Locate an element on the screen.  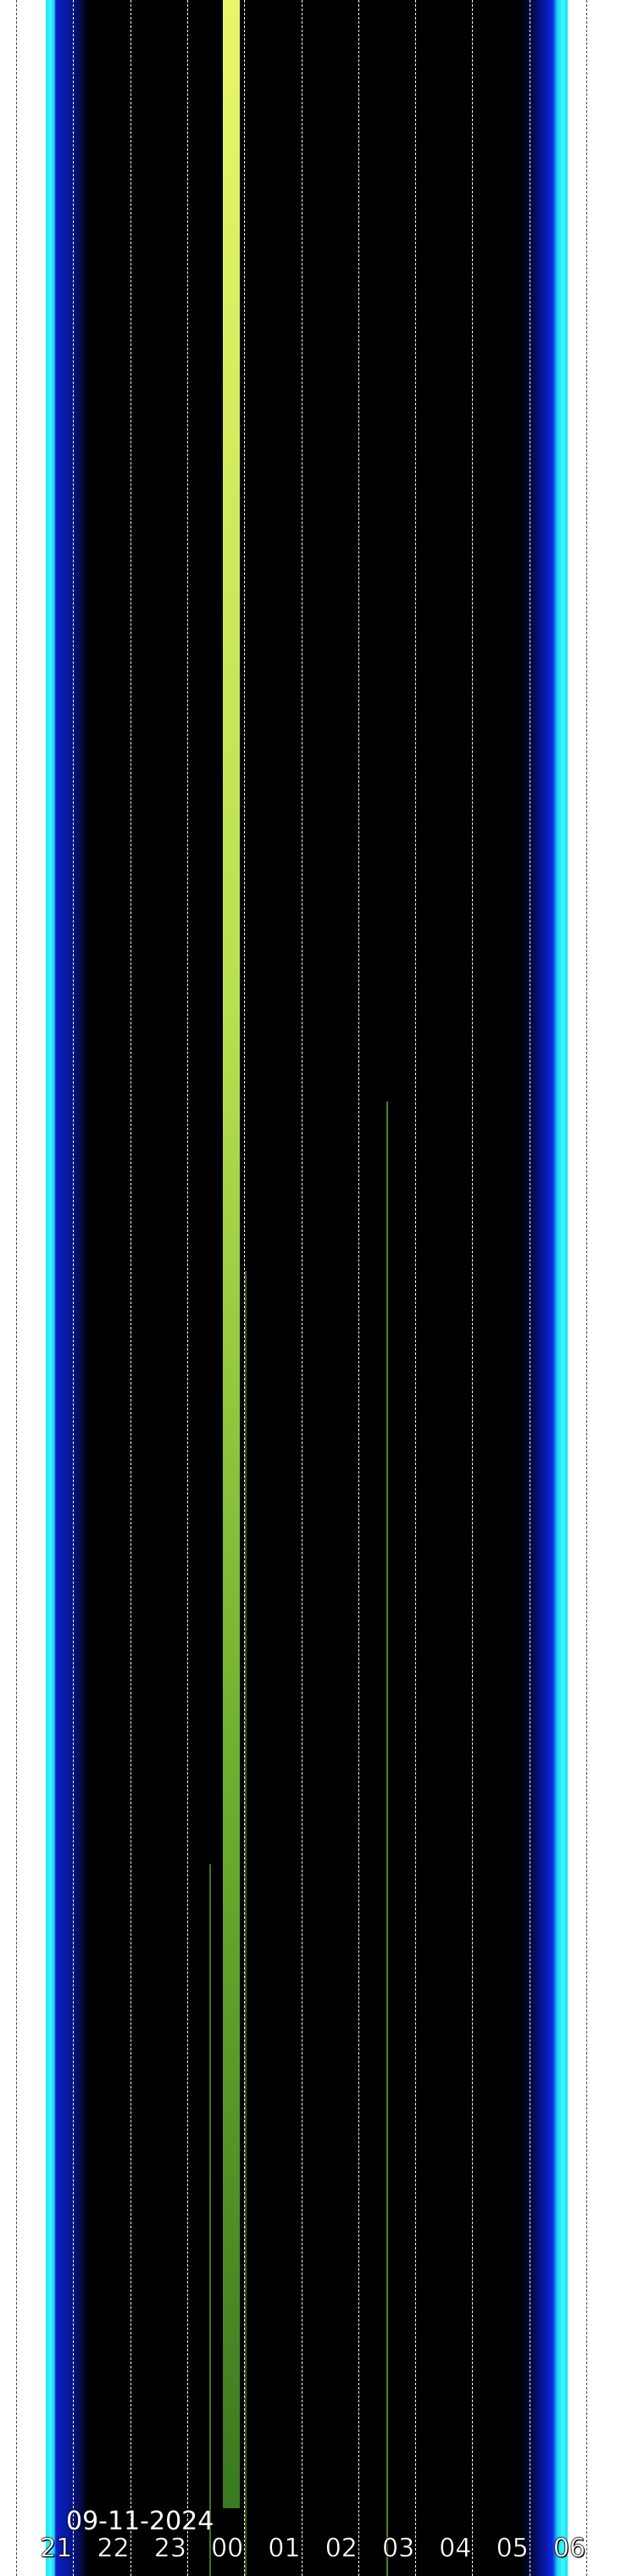
date-label: 09-11-2024 is located at coordinates (140, 2521).